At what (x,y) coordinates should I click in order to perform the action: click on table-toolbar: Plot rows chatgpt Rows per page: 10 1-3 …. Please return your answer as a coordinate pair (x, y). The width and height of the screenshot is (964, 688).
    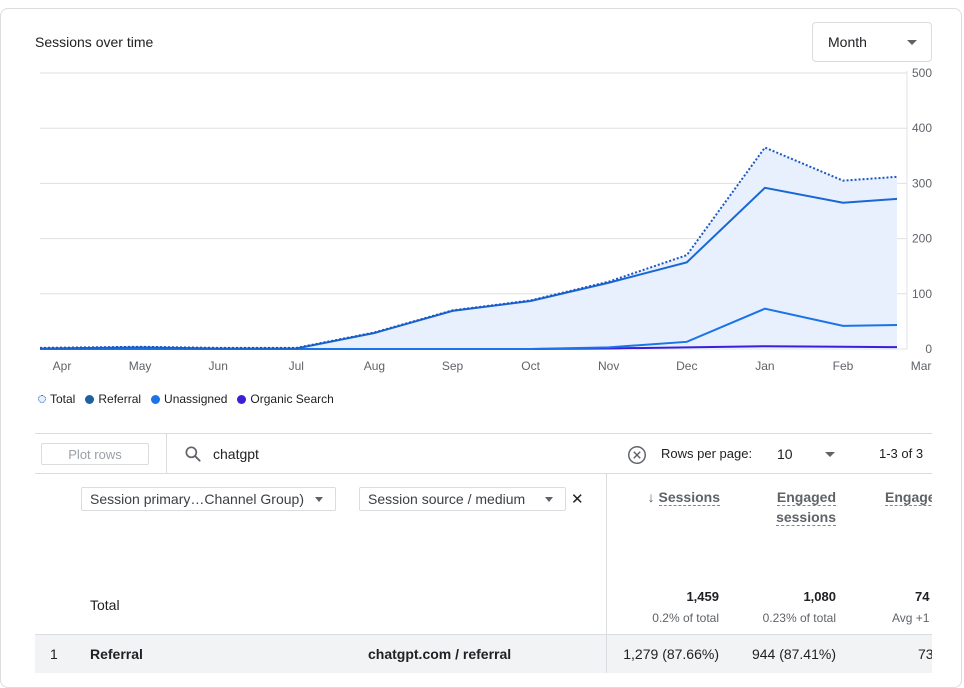
    Looking at the image, I should click on (483, 454).